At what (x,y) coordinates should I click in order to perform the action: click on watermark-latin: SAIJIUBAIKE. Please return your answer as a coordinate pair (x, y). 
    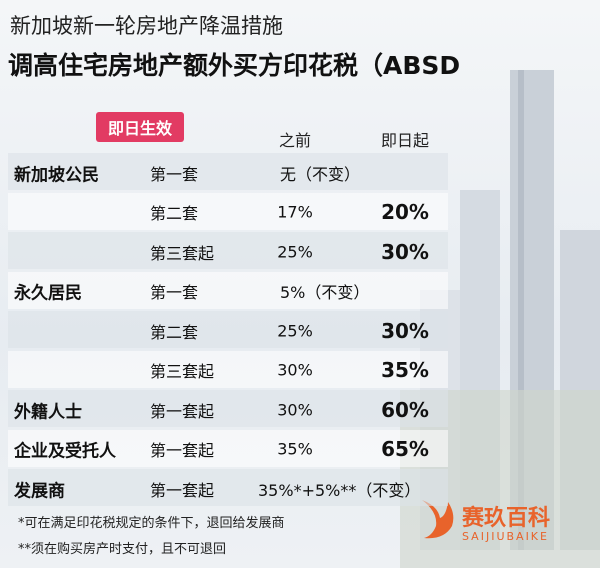
    Looking at the image, I should click on (505, 536).